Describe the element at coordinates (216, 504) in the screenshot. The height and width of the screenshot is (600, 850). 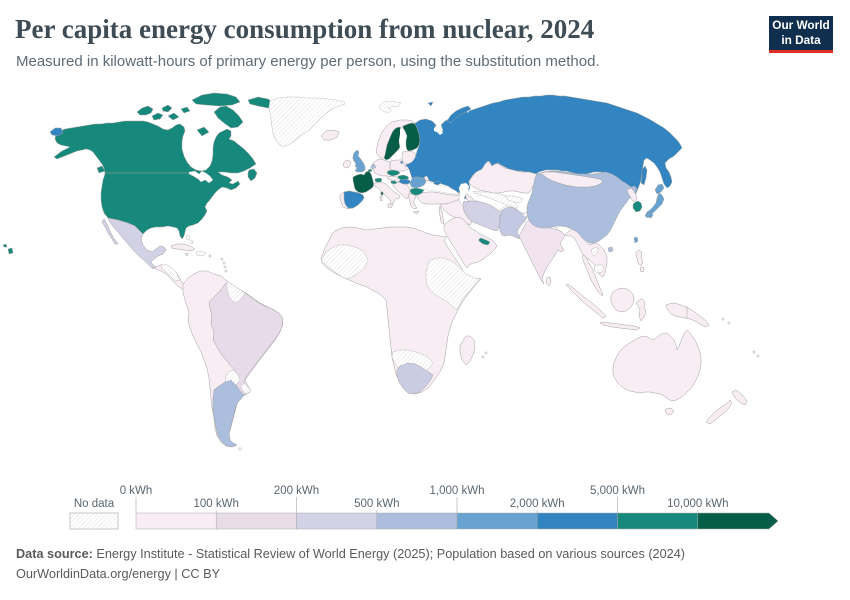
I see `svg-text: 100 kWh` at that location.